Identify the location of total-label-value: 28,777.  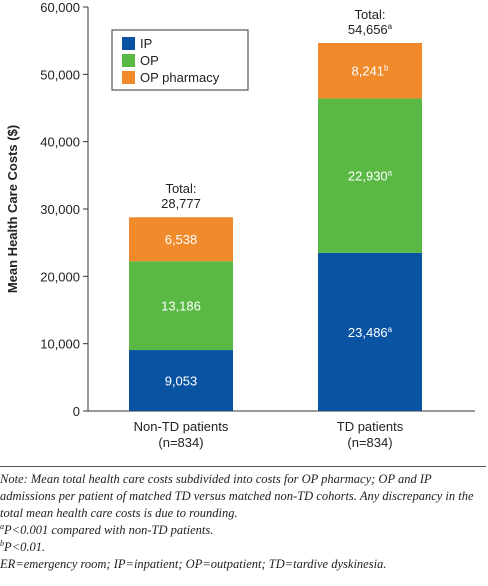
(181, 203).